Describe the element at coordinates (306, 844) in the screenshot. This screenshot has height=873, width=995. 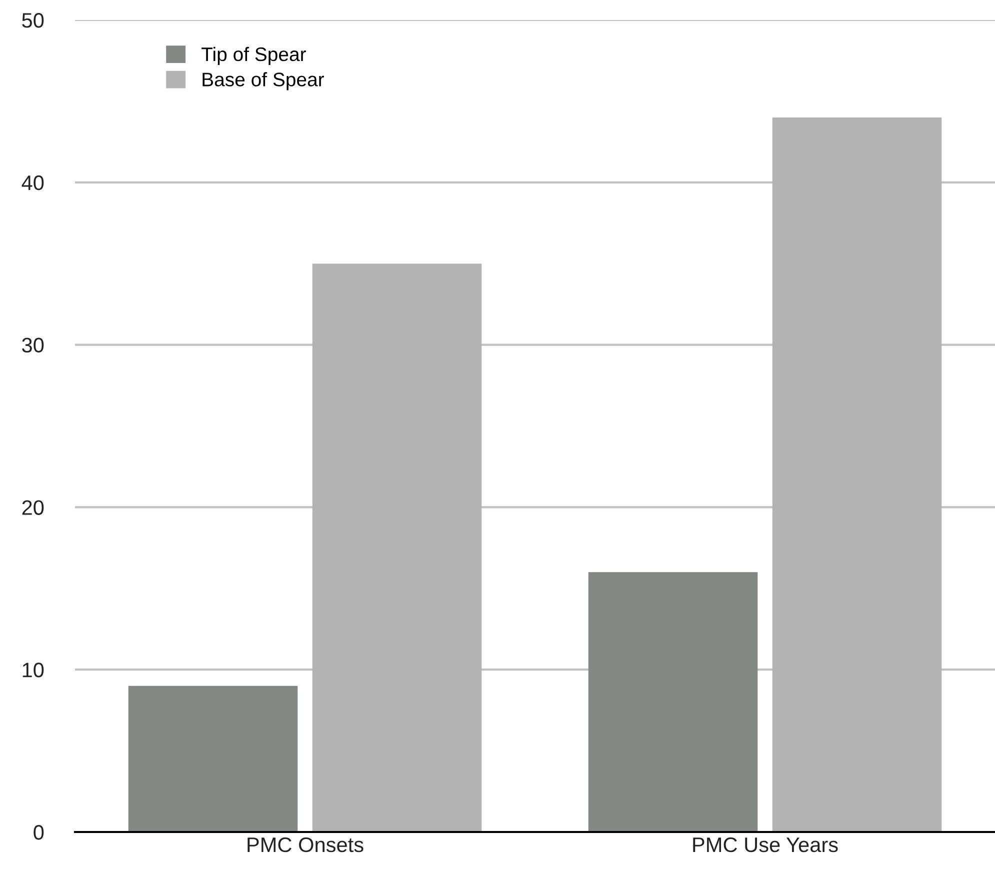
I see `x-tick-label: PMC Onsets` at that location.